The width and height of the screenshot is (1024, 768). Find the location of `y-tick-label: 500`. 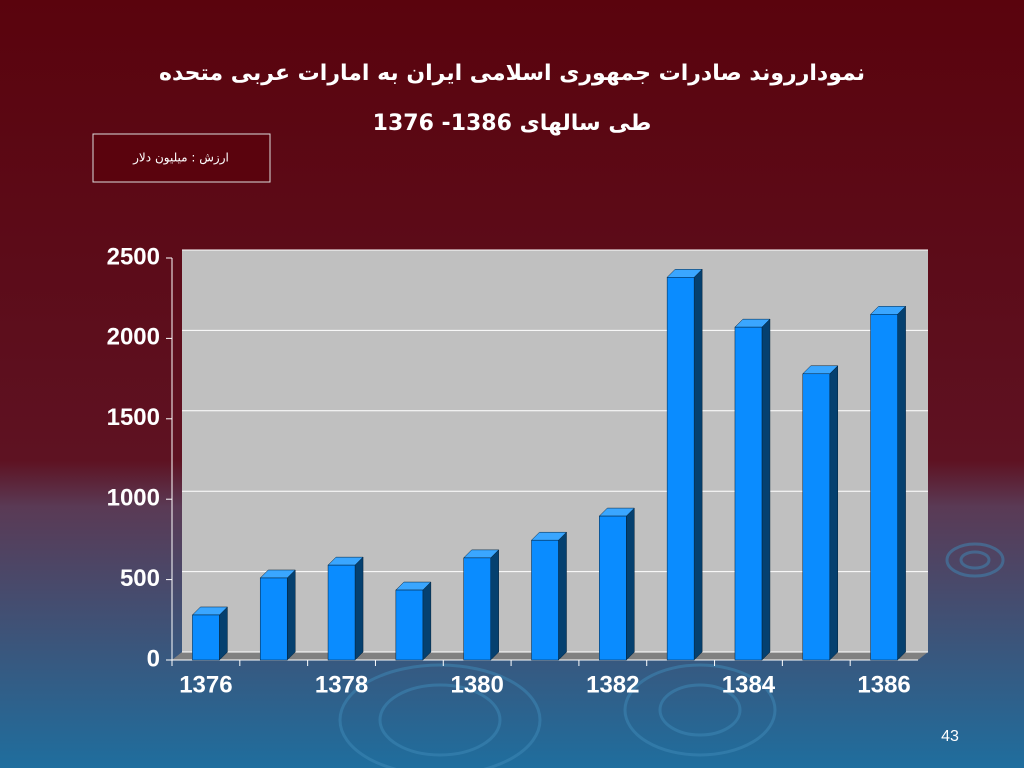

y-tick-label: 500 is located at coordinates (140, 578).